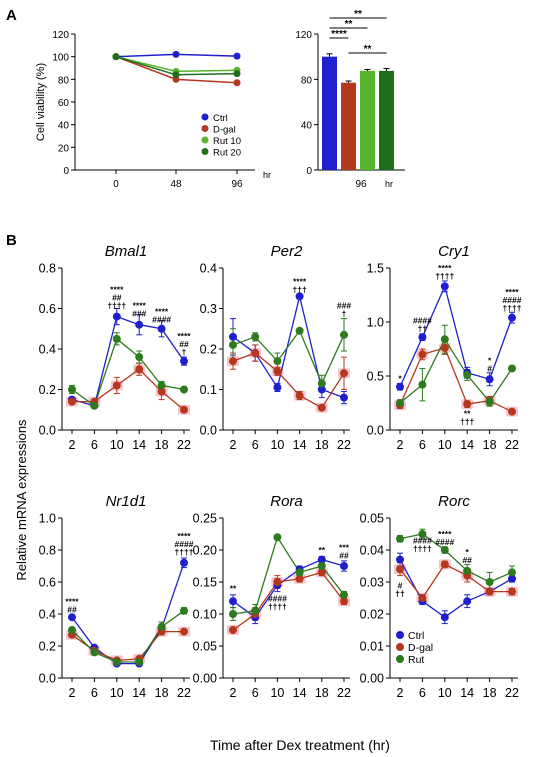 This screenshot has width=550, height=757. What do you see at coordinates (208, 309) in the screenshot?
I see `y-tick-label: 0.3` at bounding box center [208, 309].